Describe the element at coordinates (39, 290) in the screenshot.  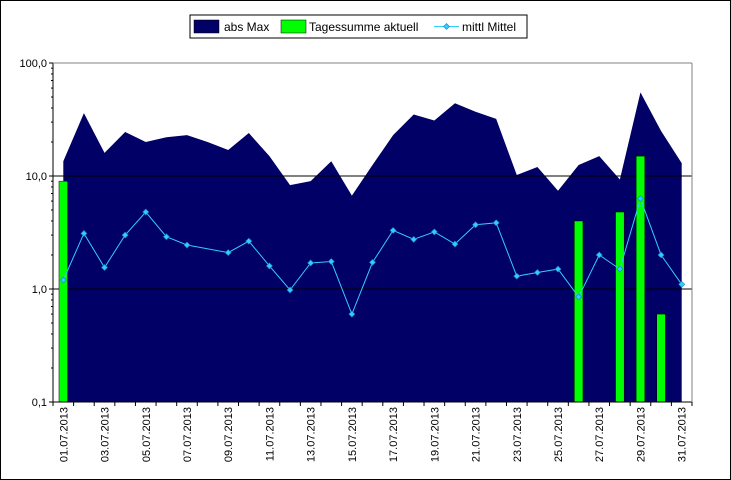
I see `y-tick-label-1: 1,0` at that location.